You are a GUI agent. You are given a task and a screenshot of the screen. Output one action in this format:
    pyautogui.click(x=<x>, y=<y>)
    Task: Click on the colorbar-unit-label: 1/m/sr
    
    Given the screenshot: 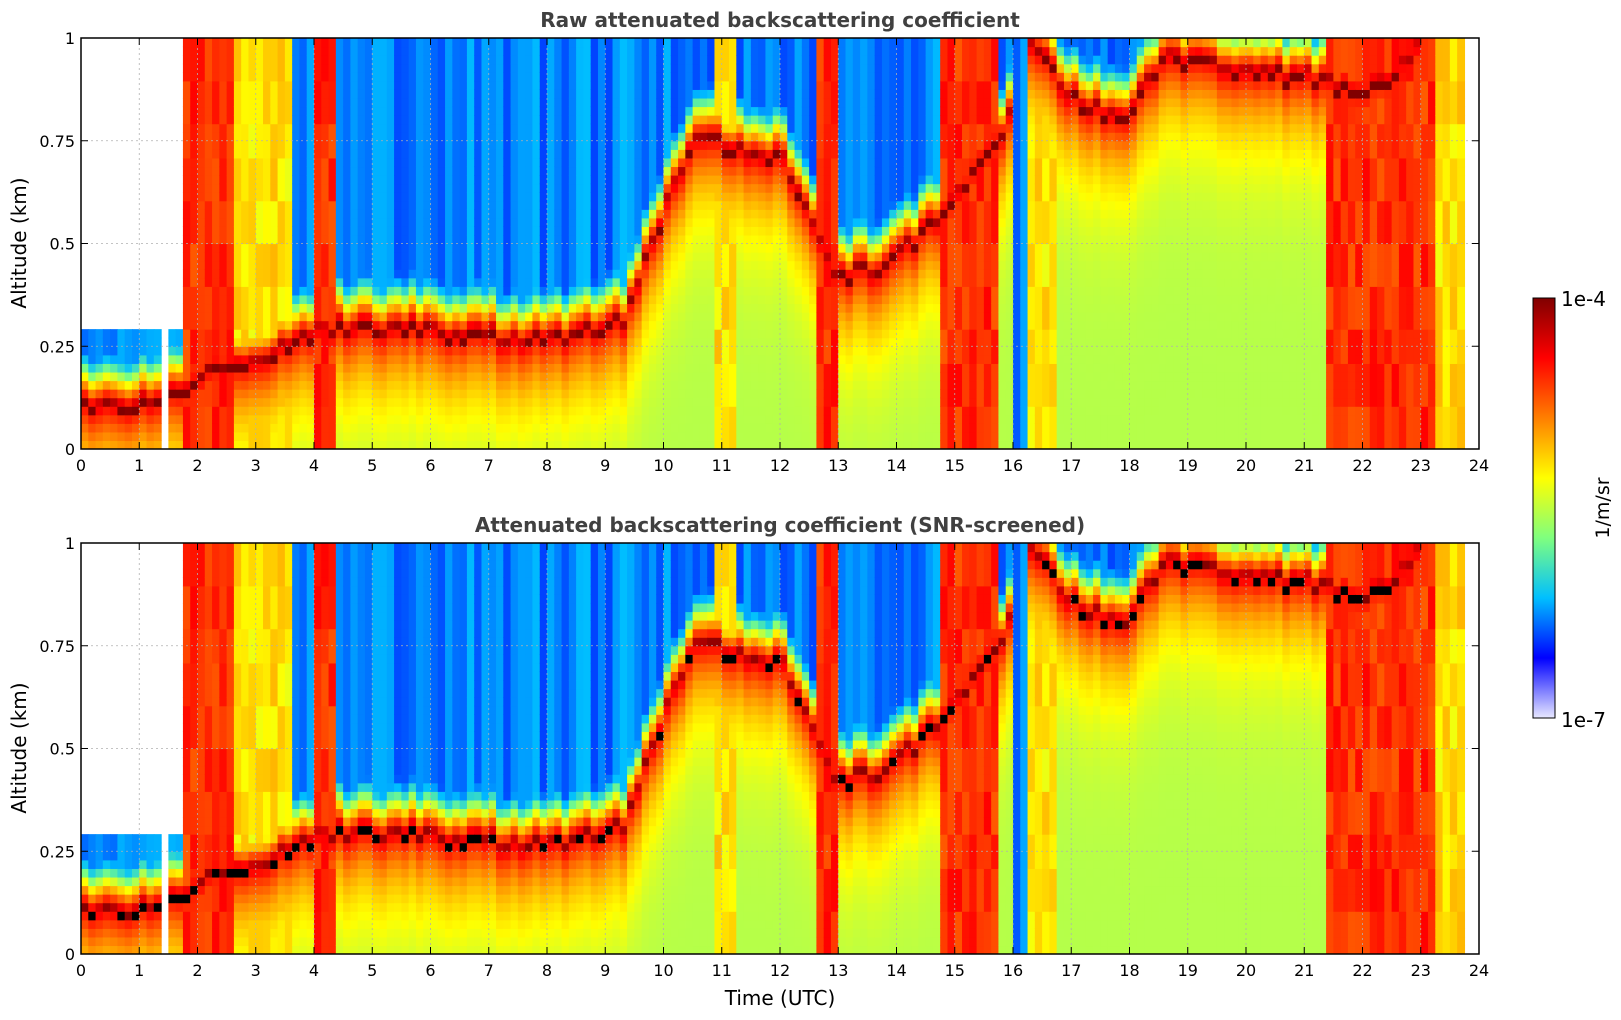 What is the action you would take?
    pyautogui.click(x=1603, y=507)
    